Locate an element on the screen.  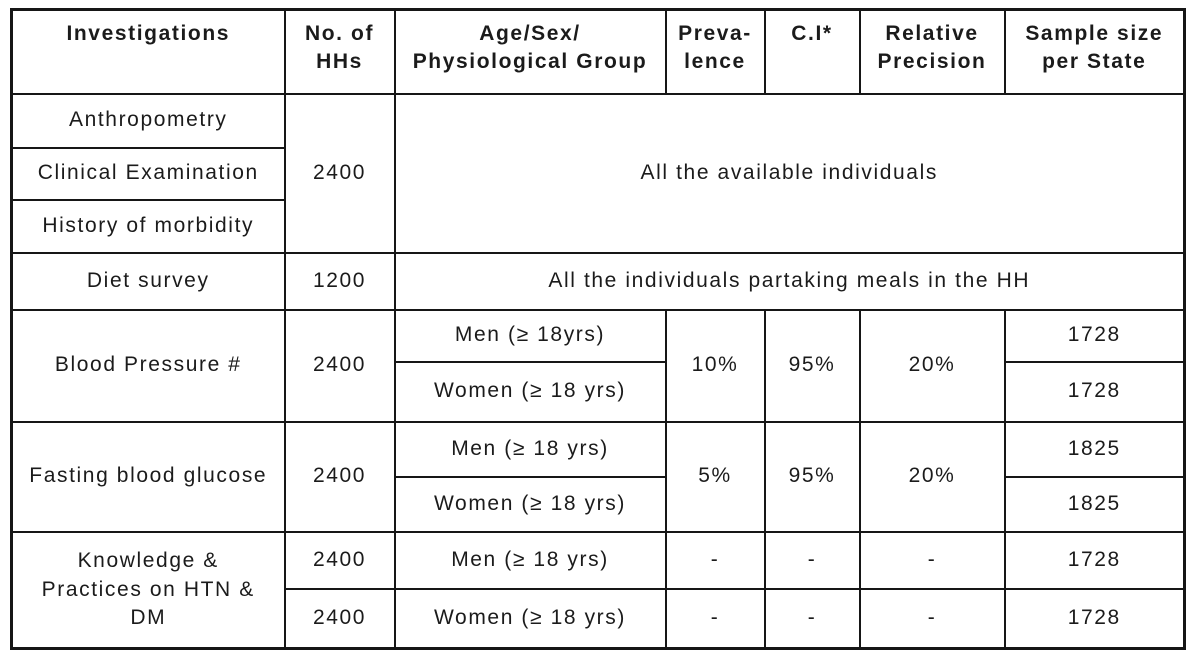
cell-knowledge-men-ci: - is located at coordinates (812, 560).